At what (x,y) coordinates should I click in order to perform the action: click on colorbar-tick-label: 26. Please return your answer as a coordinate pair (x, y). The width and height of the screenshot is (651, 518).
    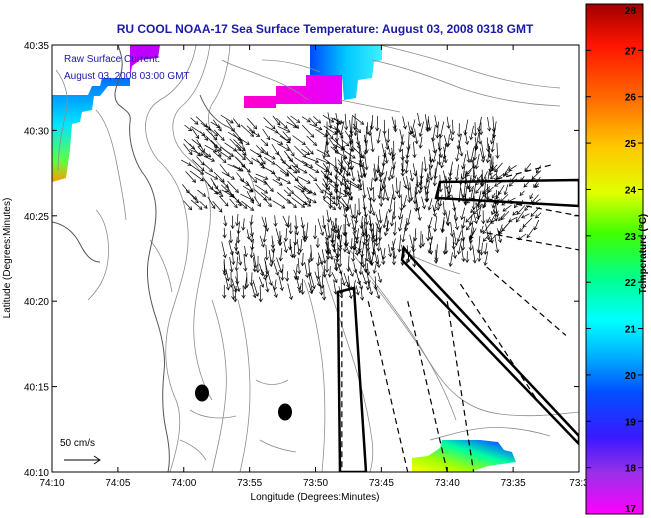
    Looking at the image, I should click on (631, 98).